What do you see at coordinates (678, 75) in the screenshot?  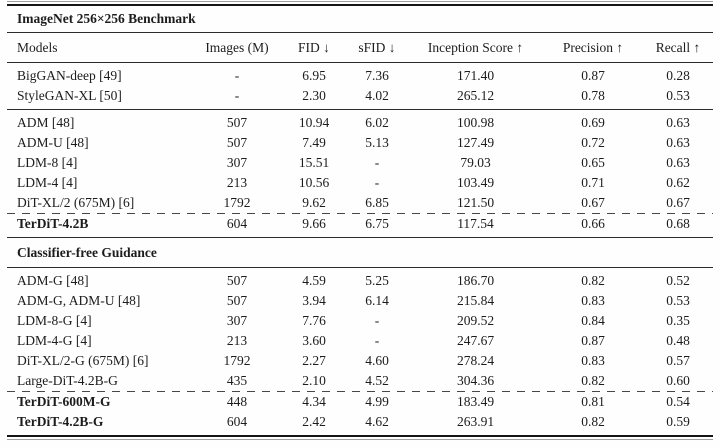 I see `cell-recall: 0.28` at bounding box center [678, 75].